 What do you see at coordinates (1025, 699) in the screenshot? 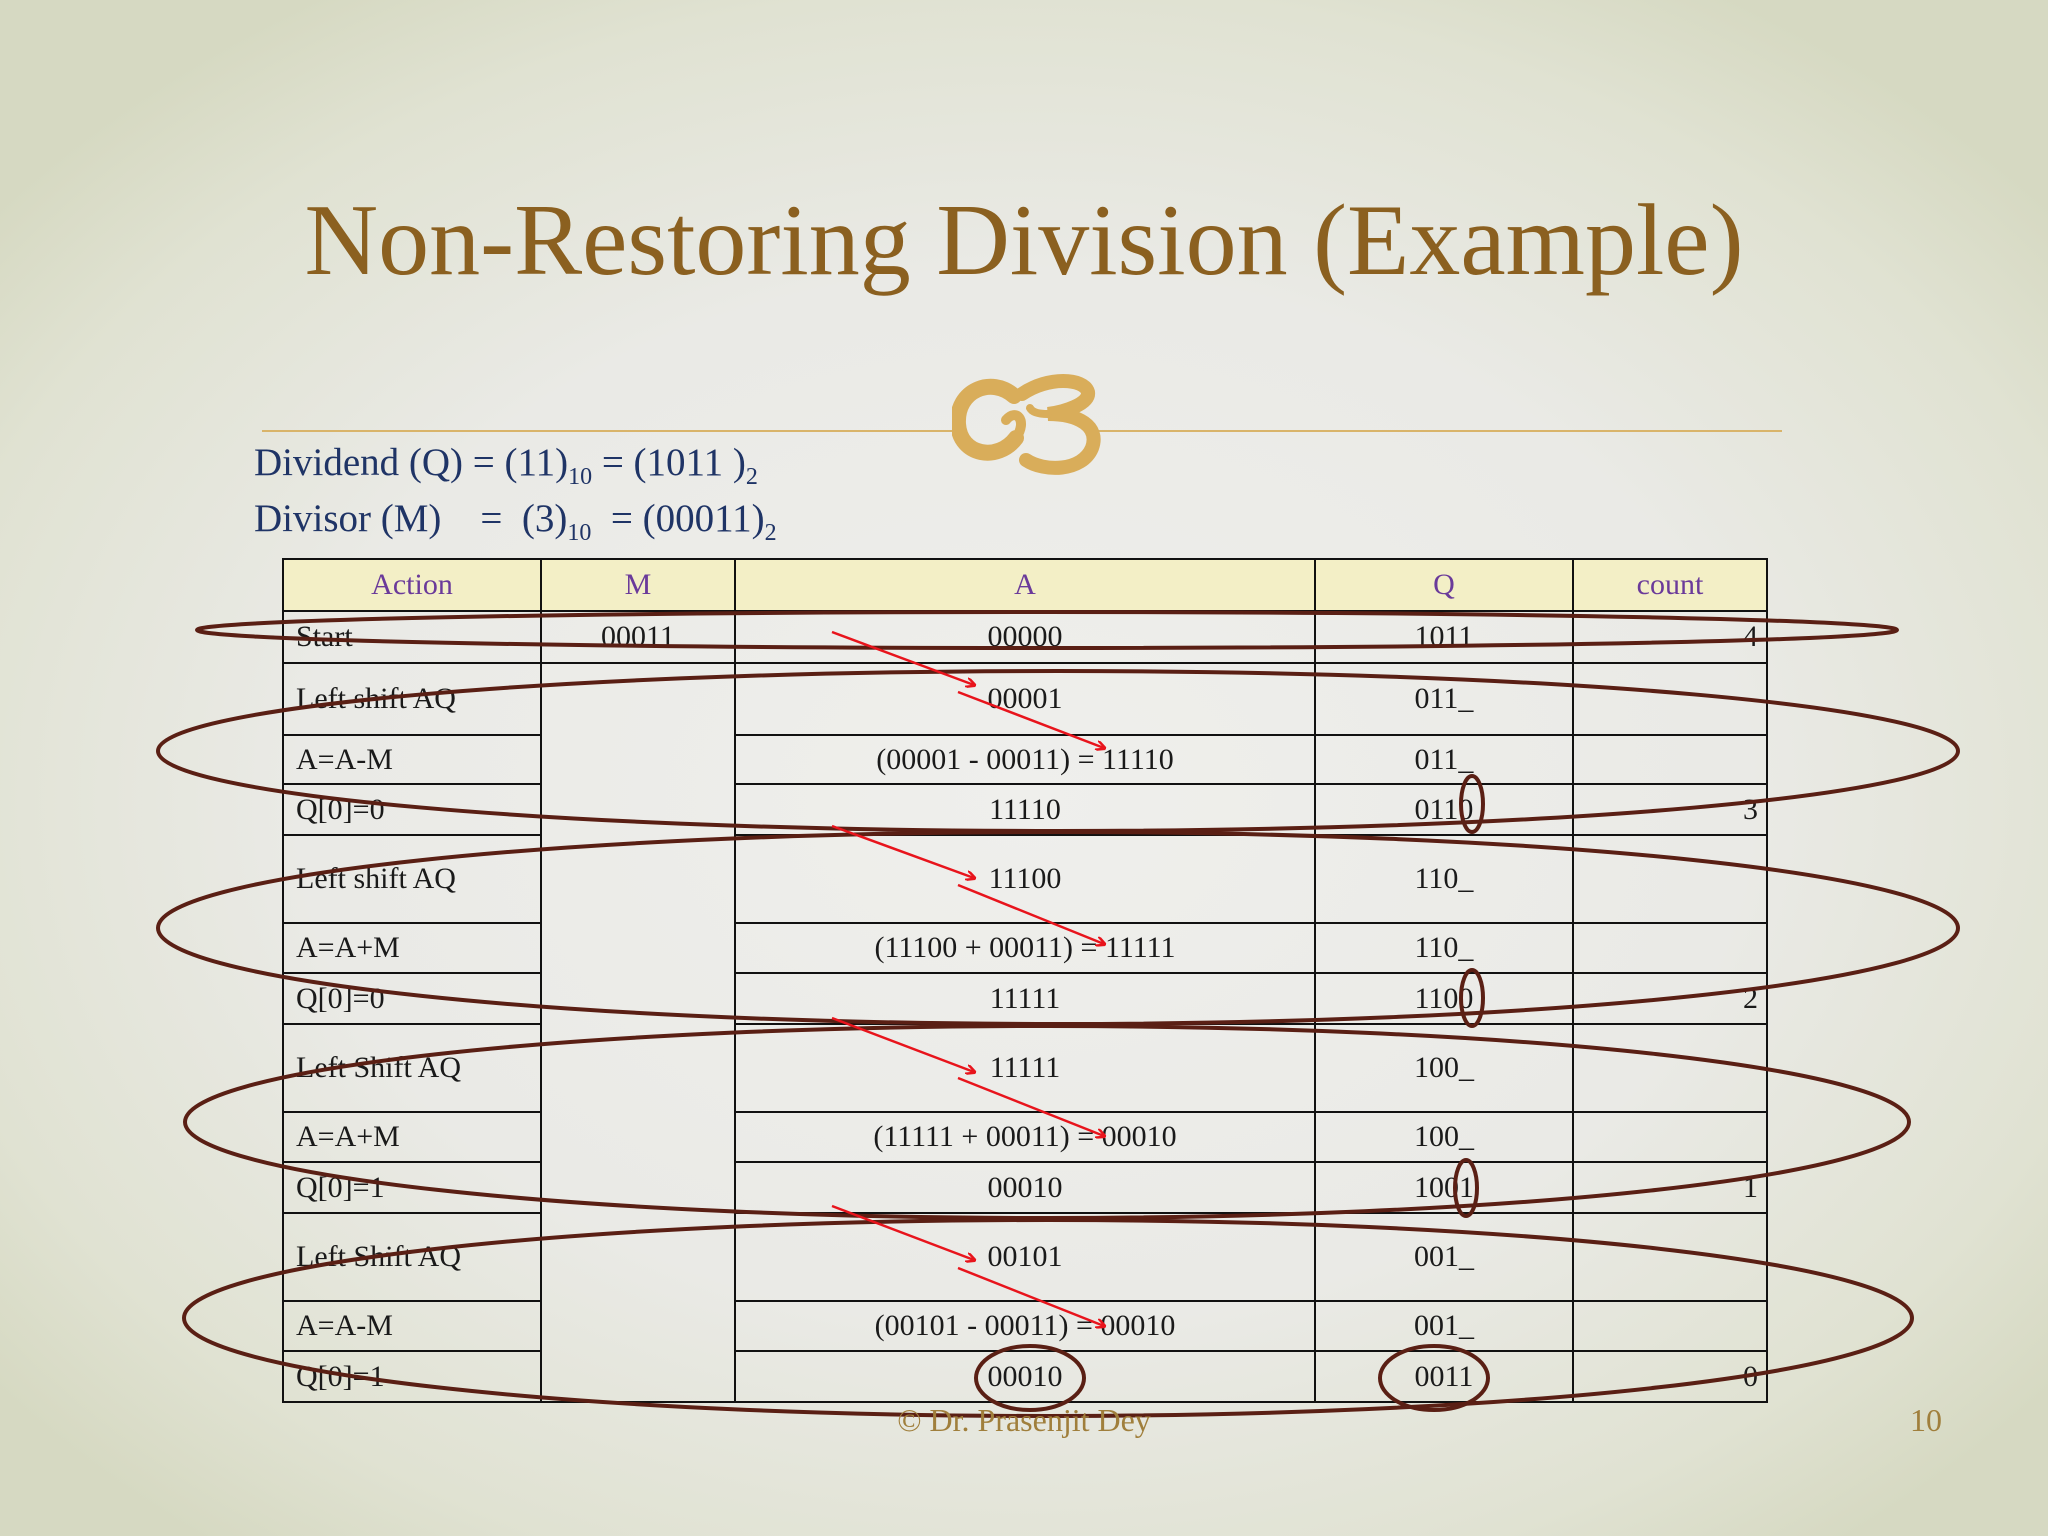
I see `cell-a: 00001` at bounding box center [1025, 699].